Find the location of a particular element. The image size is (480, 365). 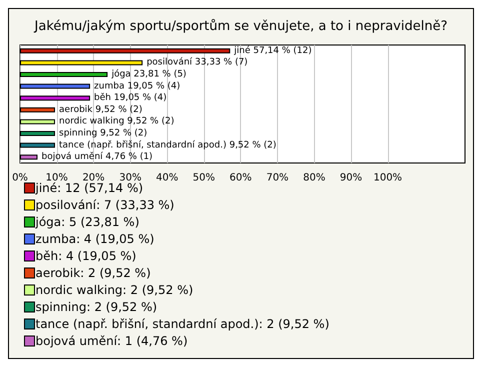

x-tick-label: 20% is located at coordinates (93, 178).